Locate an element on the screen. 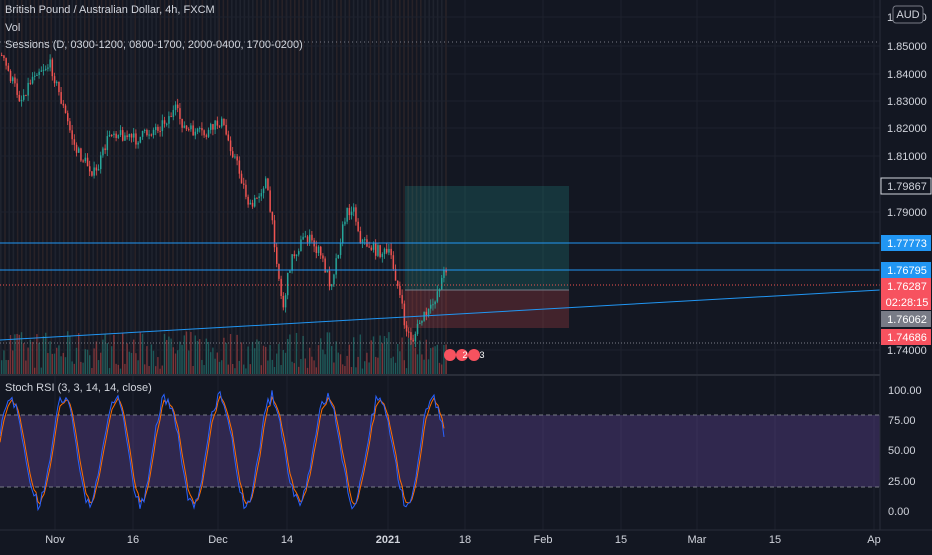  time-axis: Nov 16 Dec 14 2021 18 Feb 15 Mar 15 Ap is located at coordinates (463, 540).